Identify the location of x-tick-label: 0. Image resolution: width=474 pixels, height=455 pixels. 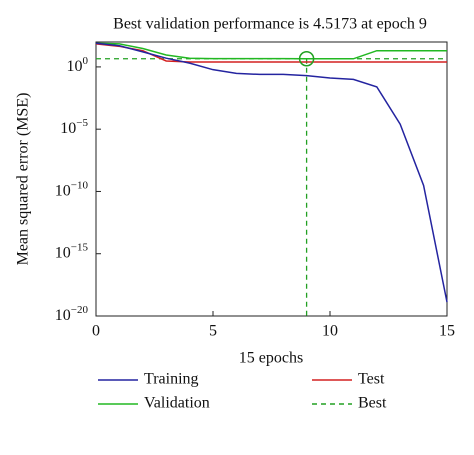
(96, 331).